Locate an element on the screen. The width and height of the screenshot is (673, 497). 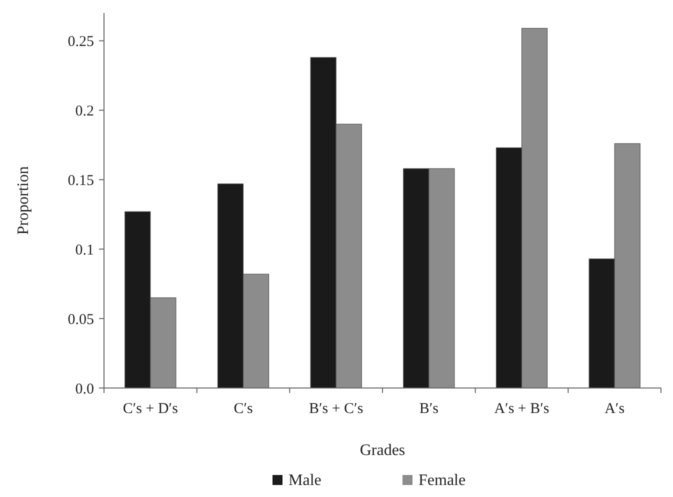
x-axis-title: Grades is located at coordinates (383, 450).